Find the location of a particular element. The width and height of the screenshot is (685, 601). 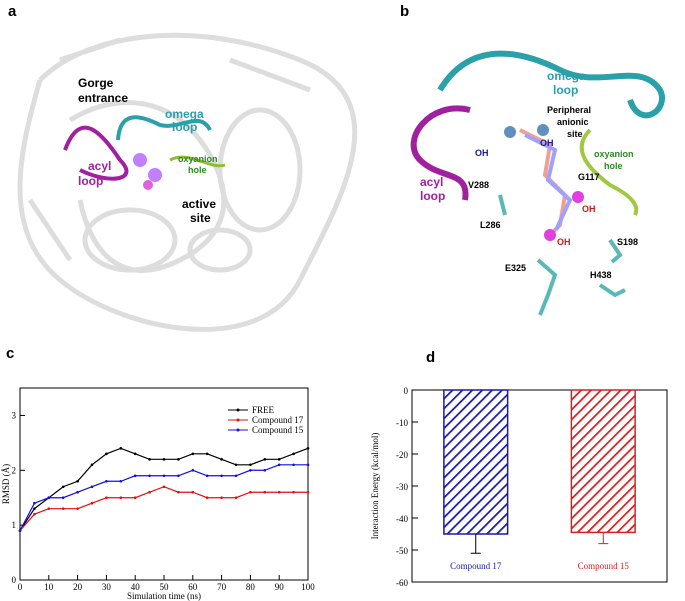

y-axis-label: Interaction Energy (kcal/mol) is located at coordinates (375, 486).